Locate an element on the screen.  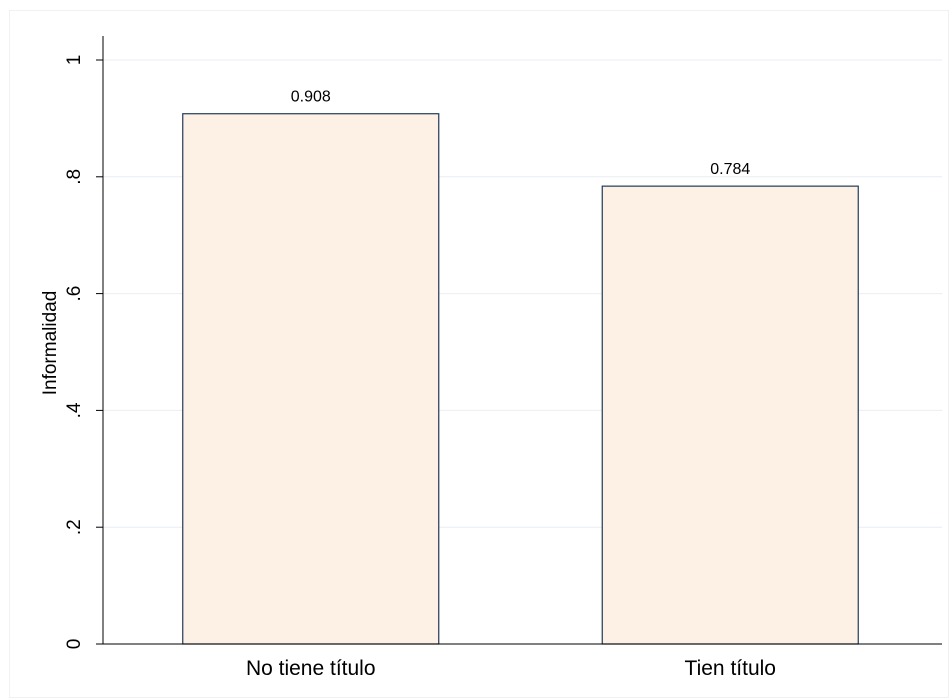
y-tick-label: .6 is located at coordinates (74, 294).